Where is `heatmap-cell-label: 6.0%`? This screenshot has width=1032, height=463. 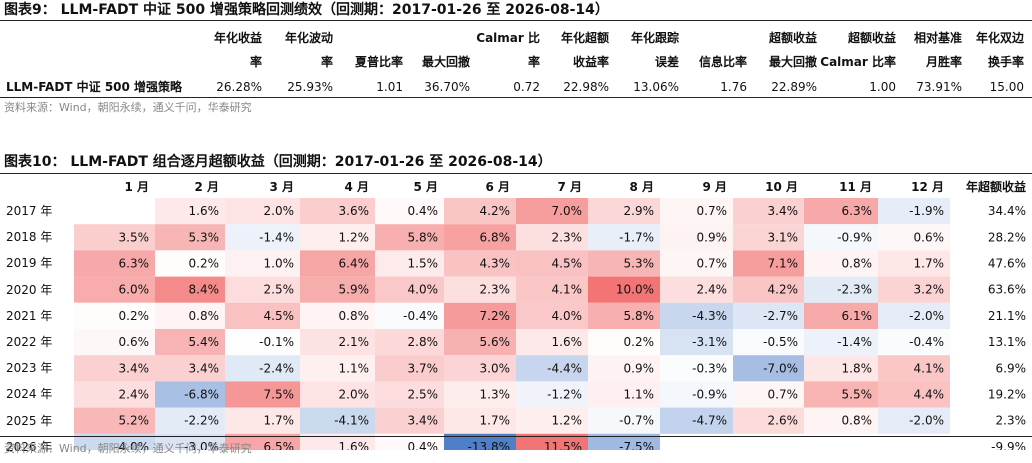 heatmap-cell-label: 6.0% is located at coordinates (134, 290).